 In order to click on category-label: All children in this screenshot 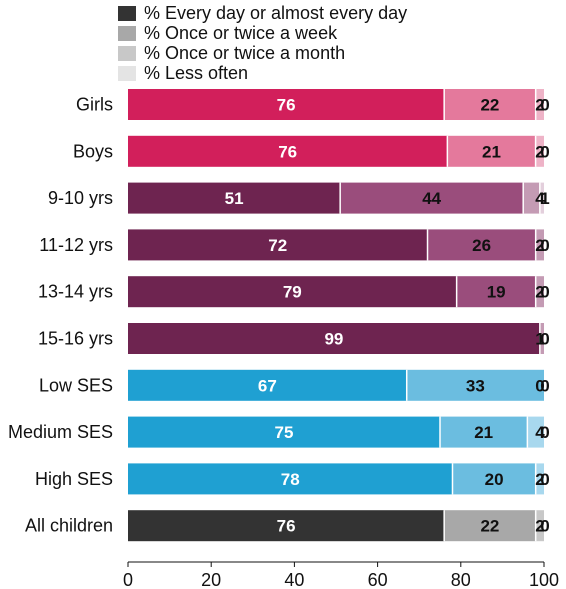, I will do `click(69, 526)`.